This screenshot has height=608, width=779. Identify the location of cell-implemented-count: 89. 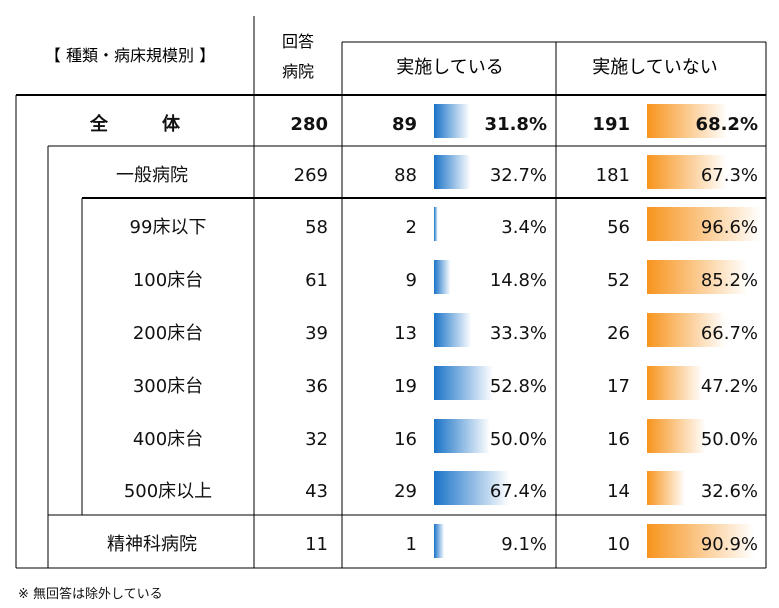
(404, 124).